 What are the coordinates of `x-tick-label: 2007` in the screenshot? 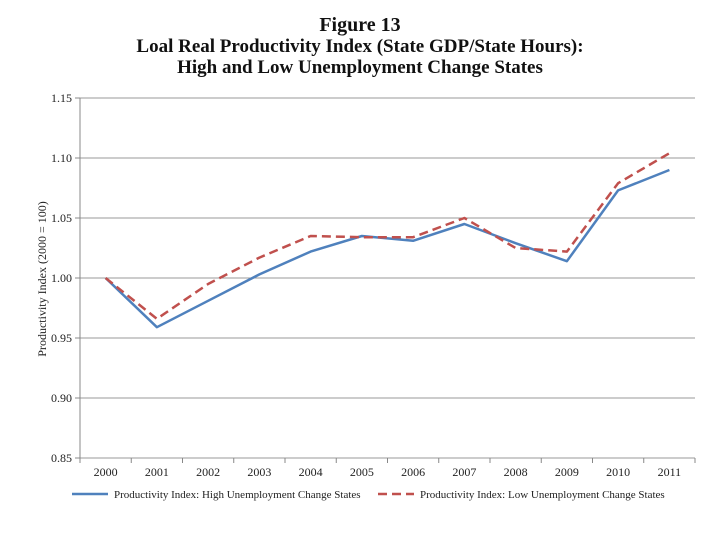 It's located at (464, 472).